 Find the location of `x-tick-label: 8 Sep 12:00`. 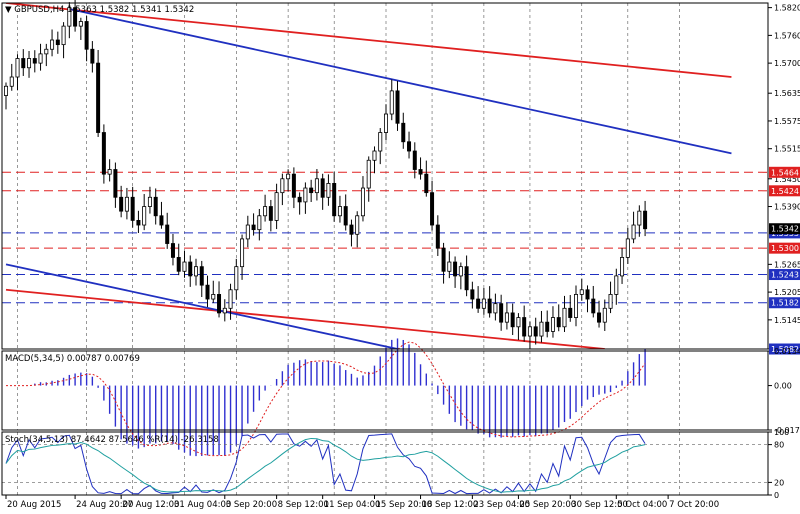

x-tick-label: 8 Sep 12:00 is located at coordinates (303, 505).